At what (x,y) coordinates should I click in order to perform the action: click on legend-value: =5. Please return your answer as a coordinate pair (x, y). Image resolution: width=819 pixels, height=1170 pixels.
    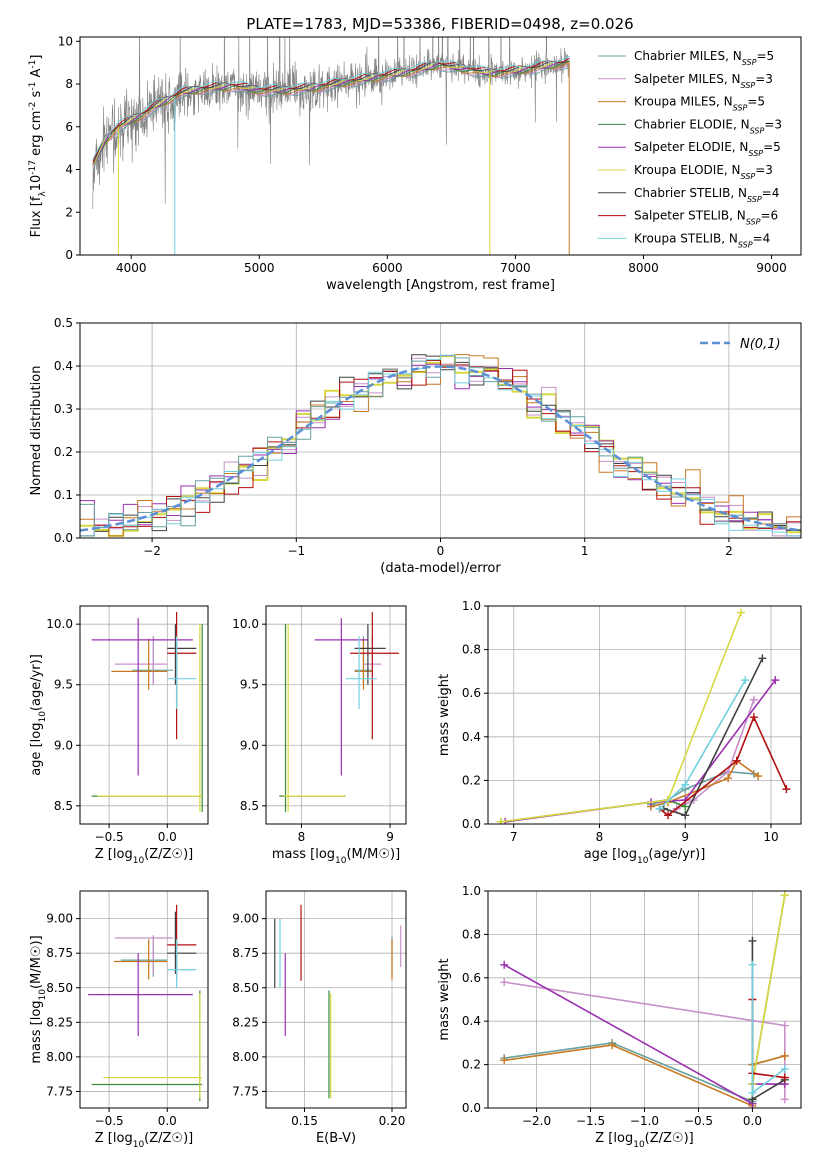
    Looking at the image, I should click on (765, 56).